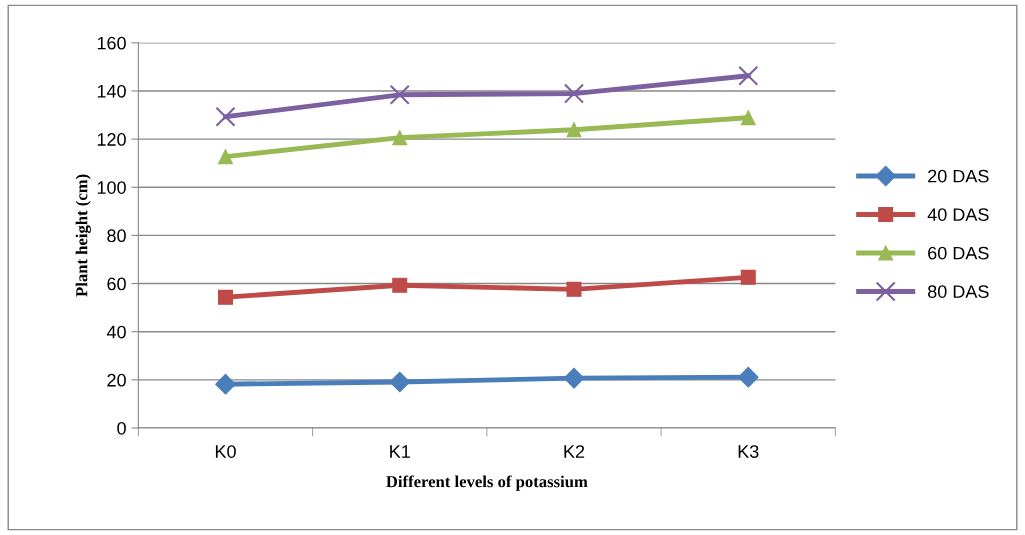 Image resolution: width=1025 pixels, height=535 pixels. Describe the element at coordinates (116, 284) in the screenshot. I see `y-tick-label: 60` at that location.